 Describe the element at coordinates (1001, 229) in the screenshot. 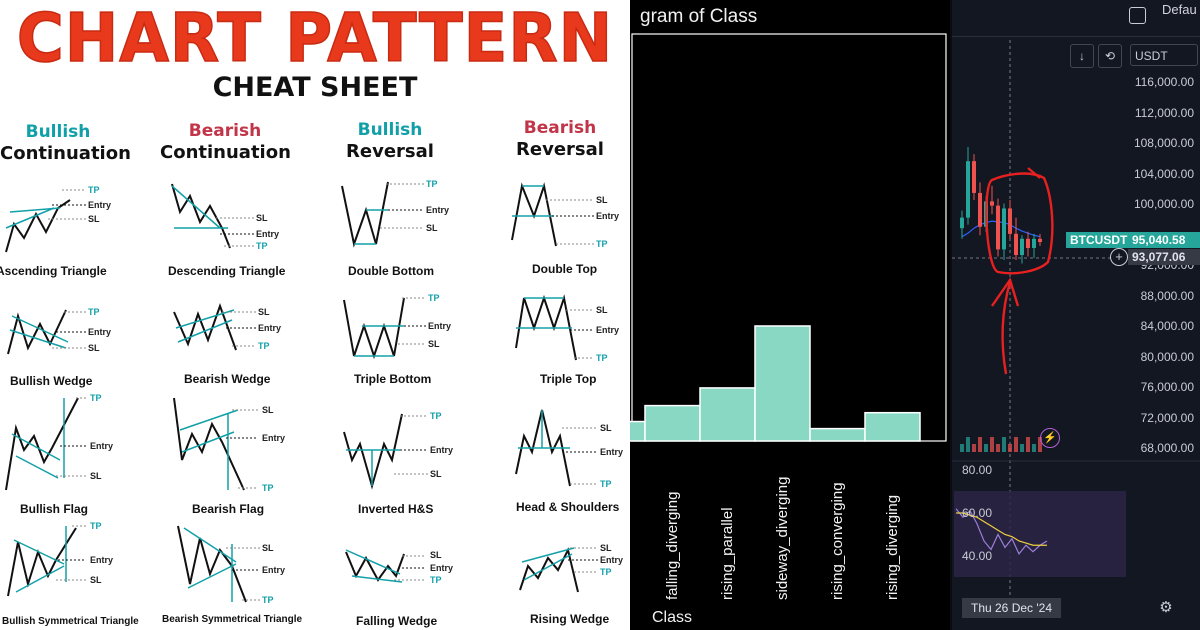

I see `moving-average-line` at that location.